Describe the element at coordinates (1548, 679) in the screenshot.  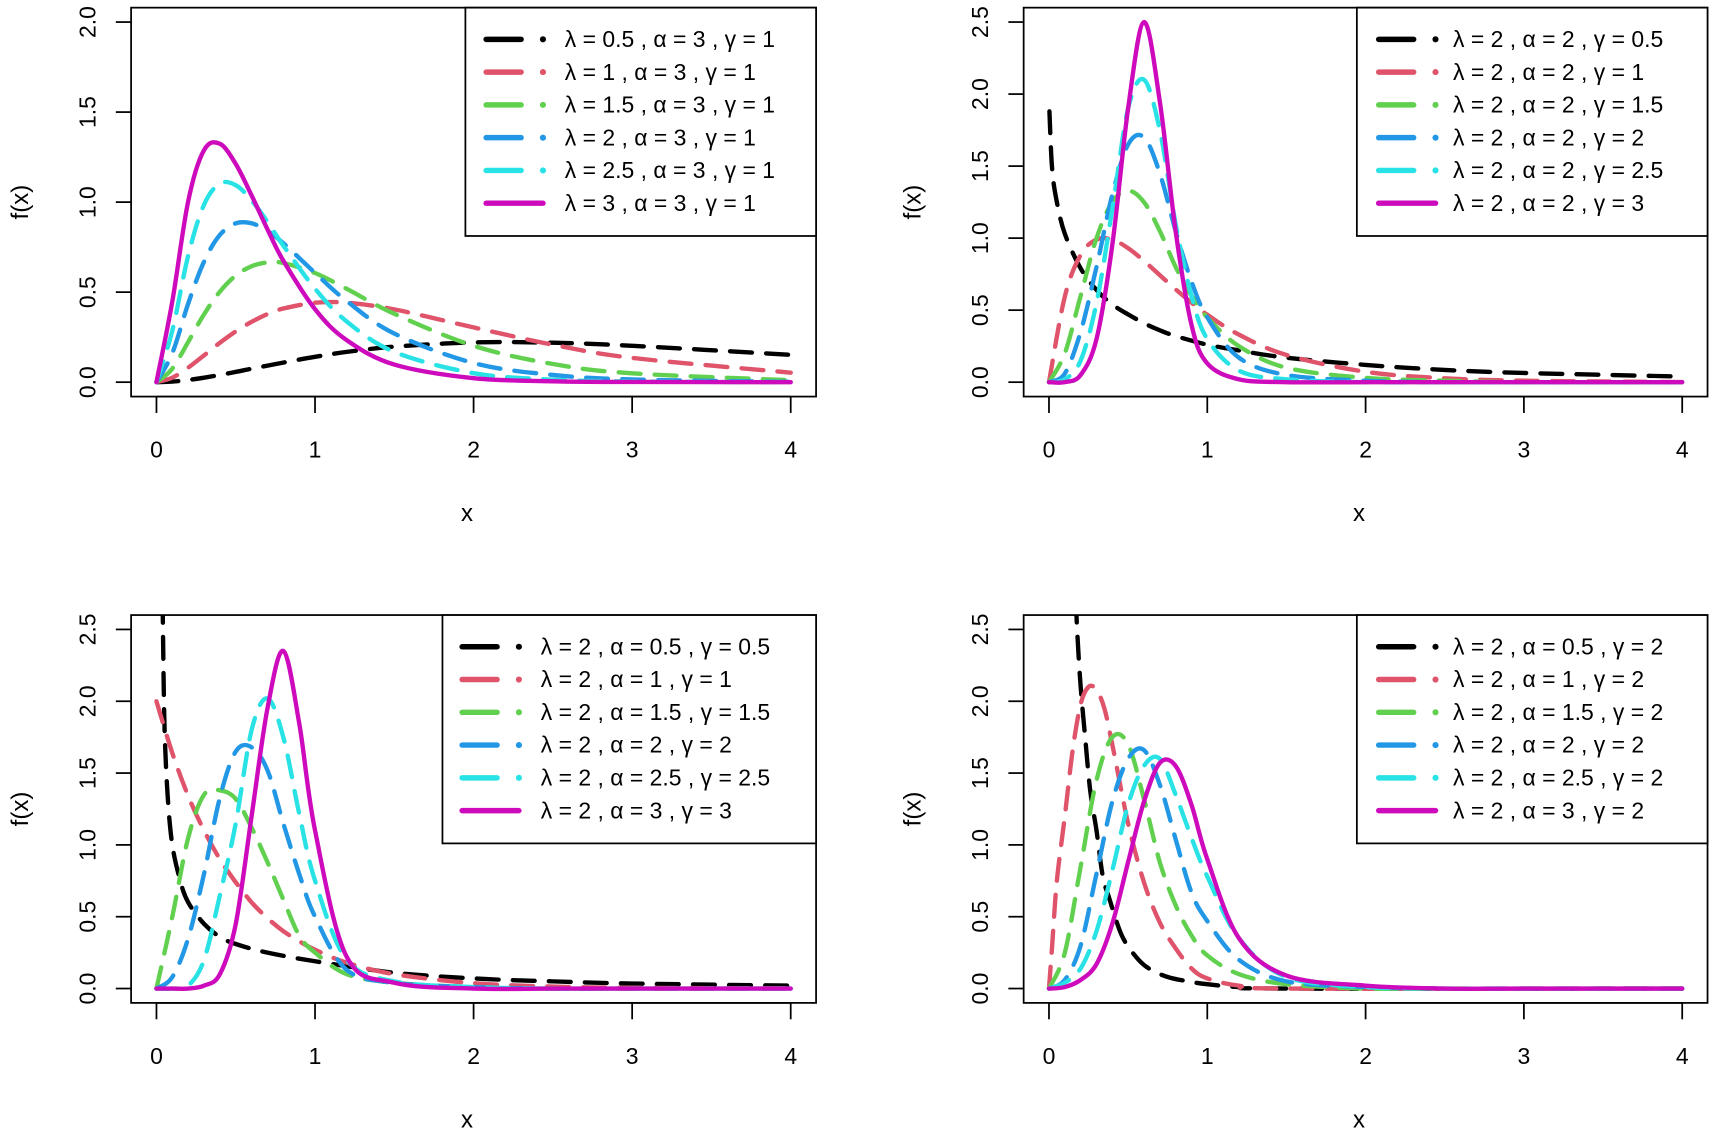
I see `legend-label: λ = 2 , α = 1 , γ = 2` at that location.